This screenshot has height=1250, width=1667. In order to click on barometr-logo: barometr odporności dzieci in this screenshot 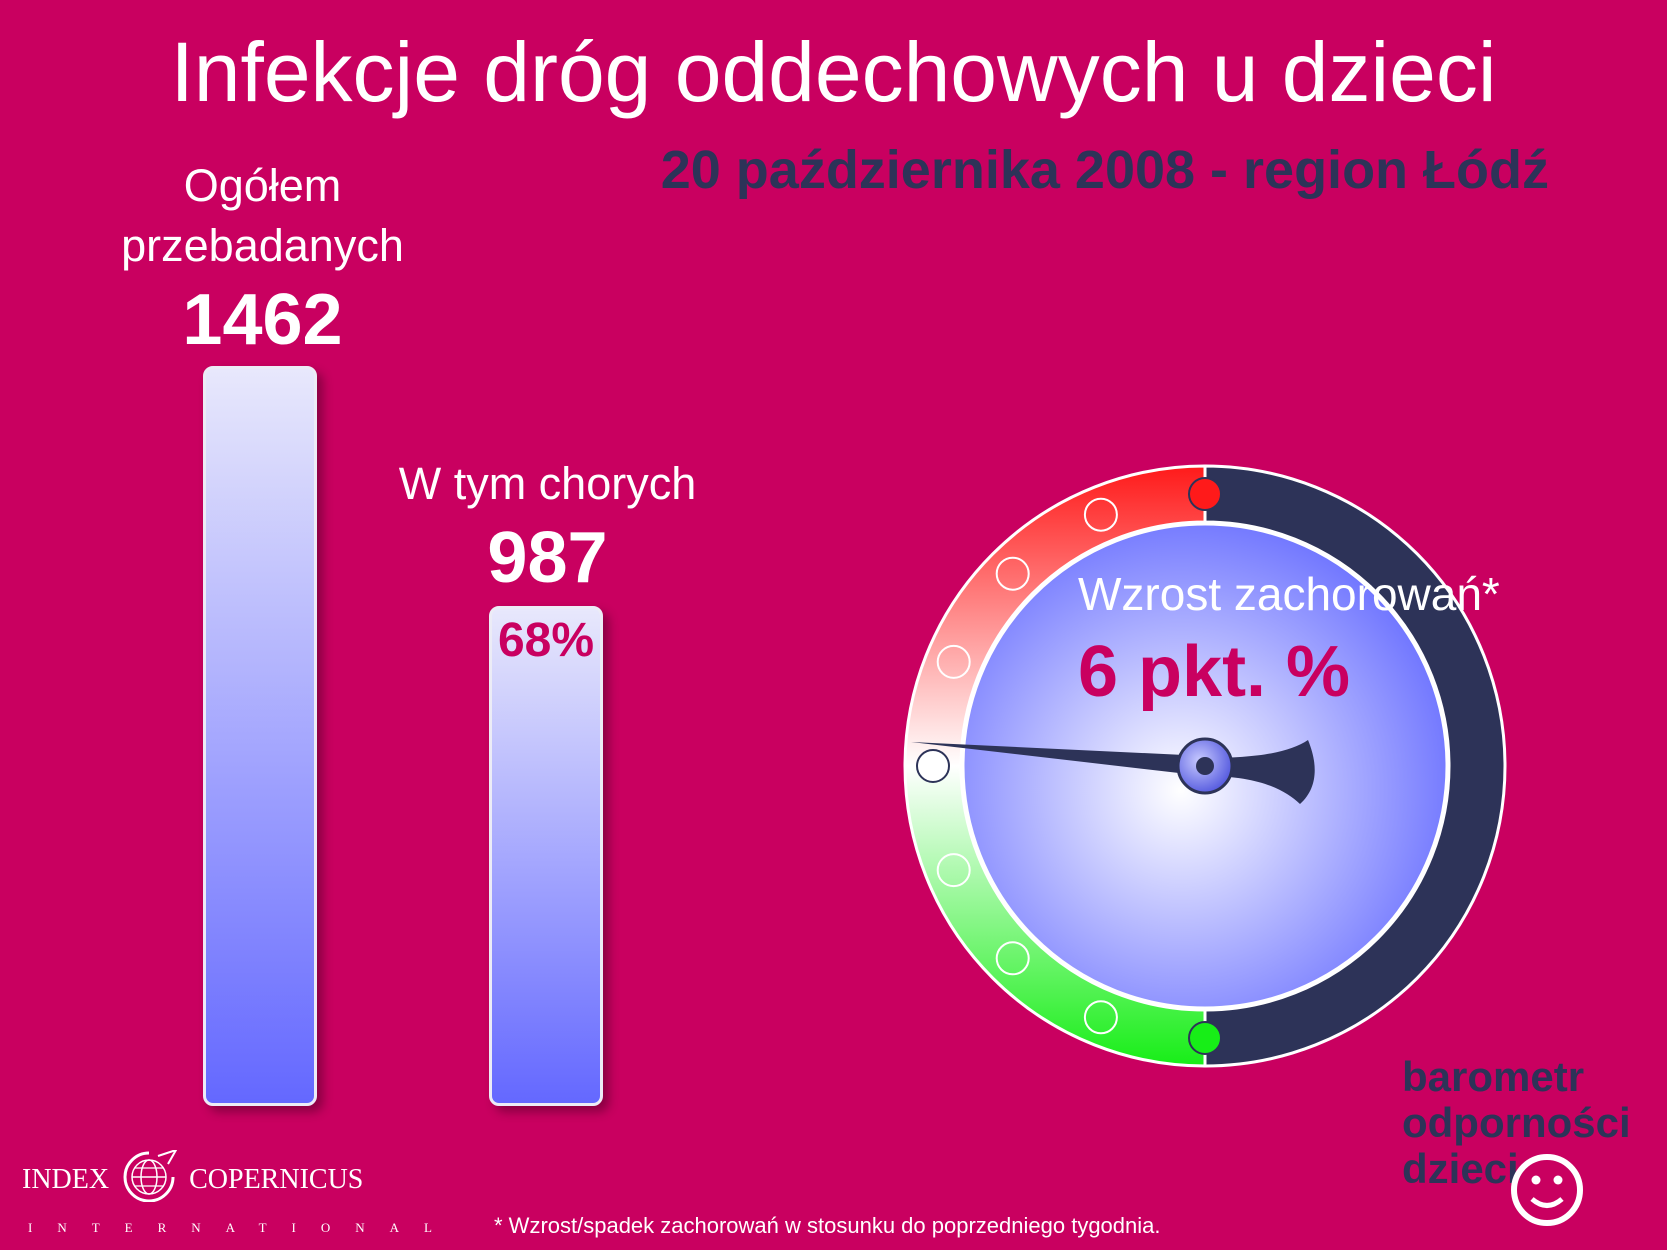, I will do `click(1516, 1123)`.